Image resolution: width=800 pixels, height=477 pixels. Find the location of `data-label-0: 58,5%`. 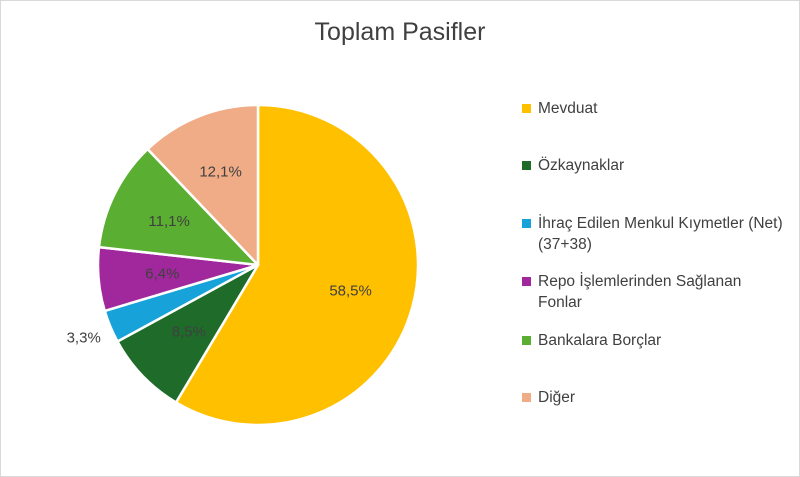

data-label-0: 58,5% is located at coordinates (350, 291).